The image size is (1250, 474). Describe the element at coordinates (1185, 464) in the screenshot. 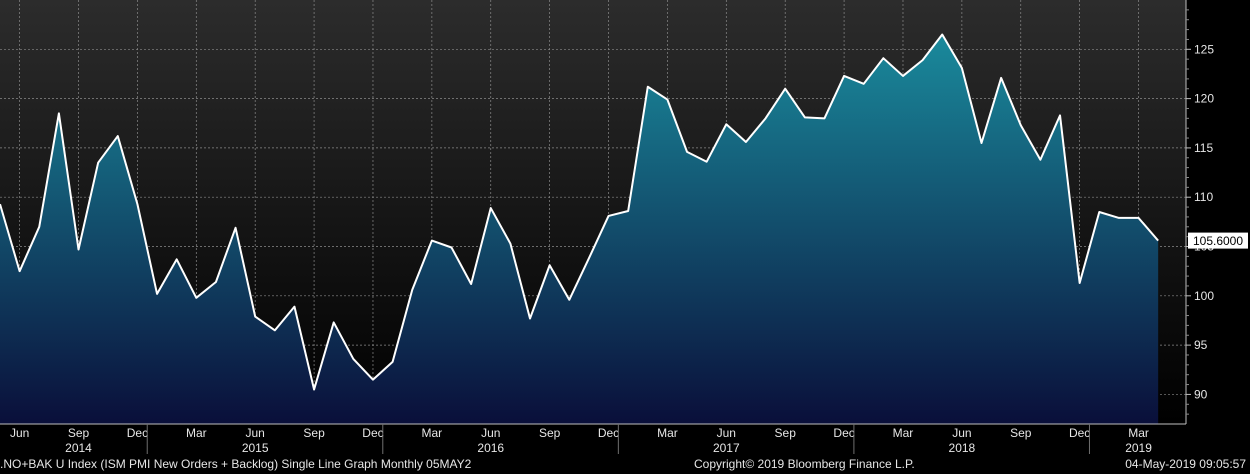

I see `chart-timestamp: 04-May-2019 09:05:57` at that location.